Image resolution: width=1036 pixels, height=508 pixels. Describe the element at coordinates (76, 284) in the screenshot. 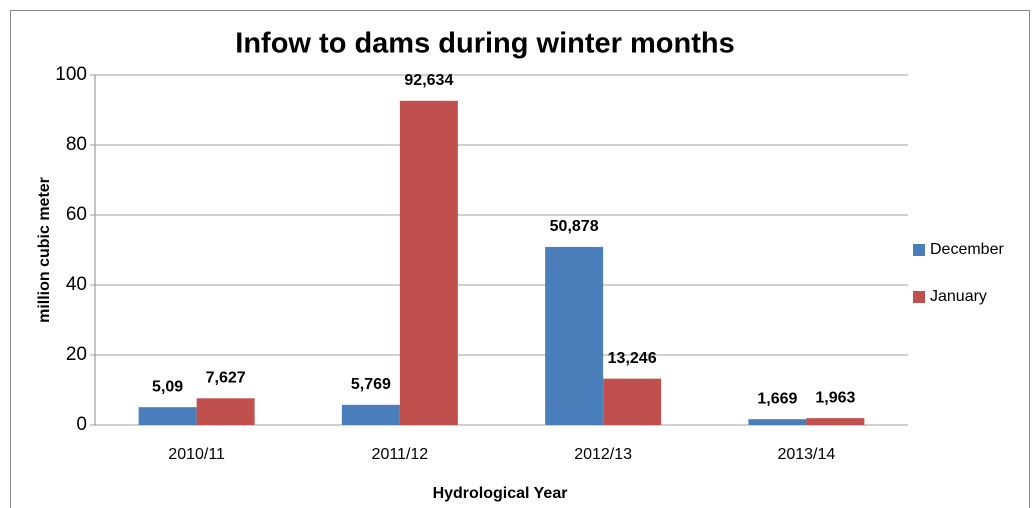

I see `y-tick-label: 40` at that location.